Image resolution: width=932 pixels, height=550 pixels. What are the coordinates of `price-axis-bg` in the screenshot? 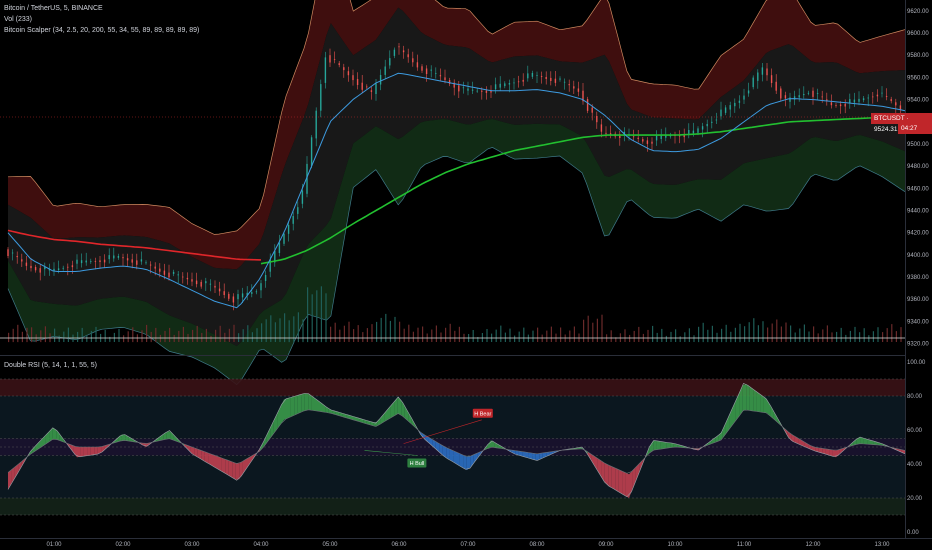 It's located at (918, 275).